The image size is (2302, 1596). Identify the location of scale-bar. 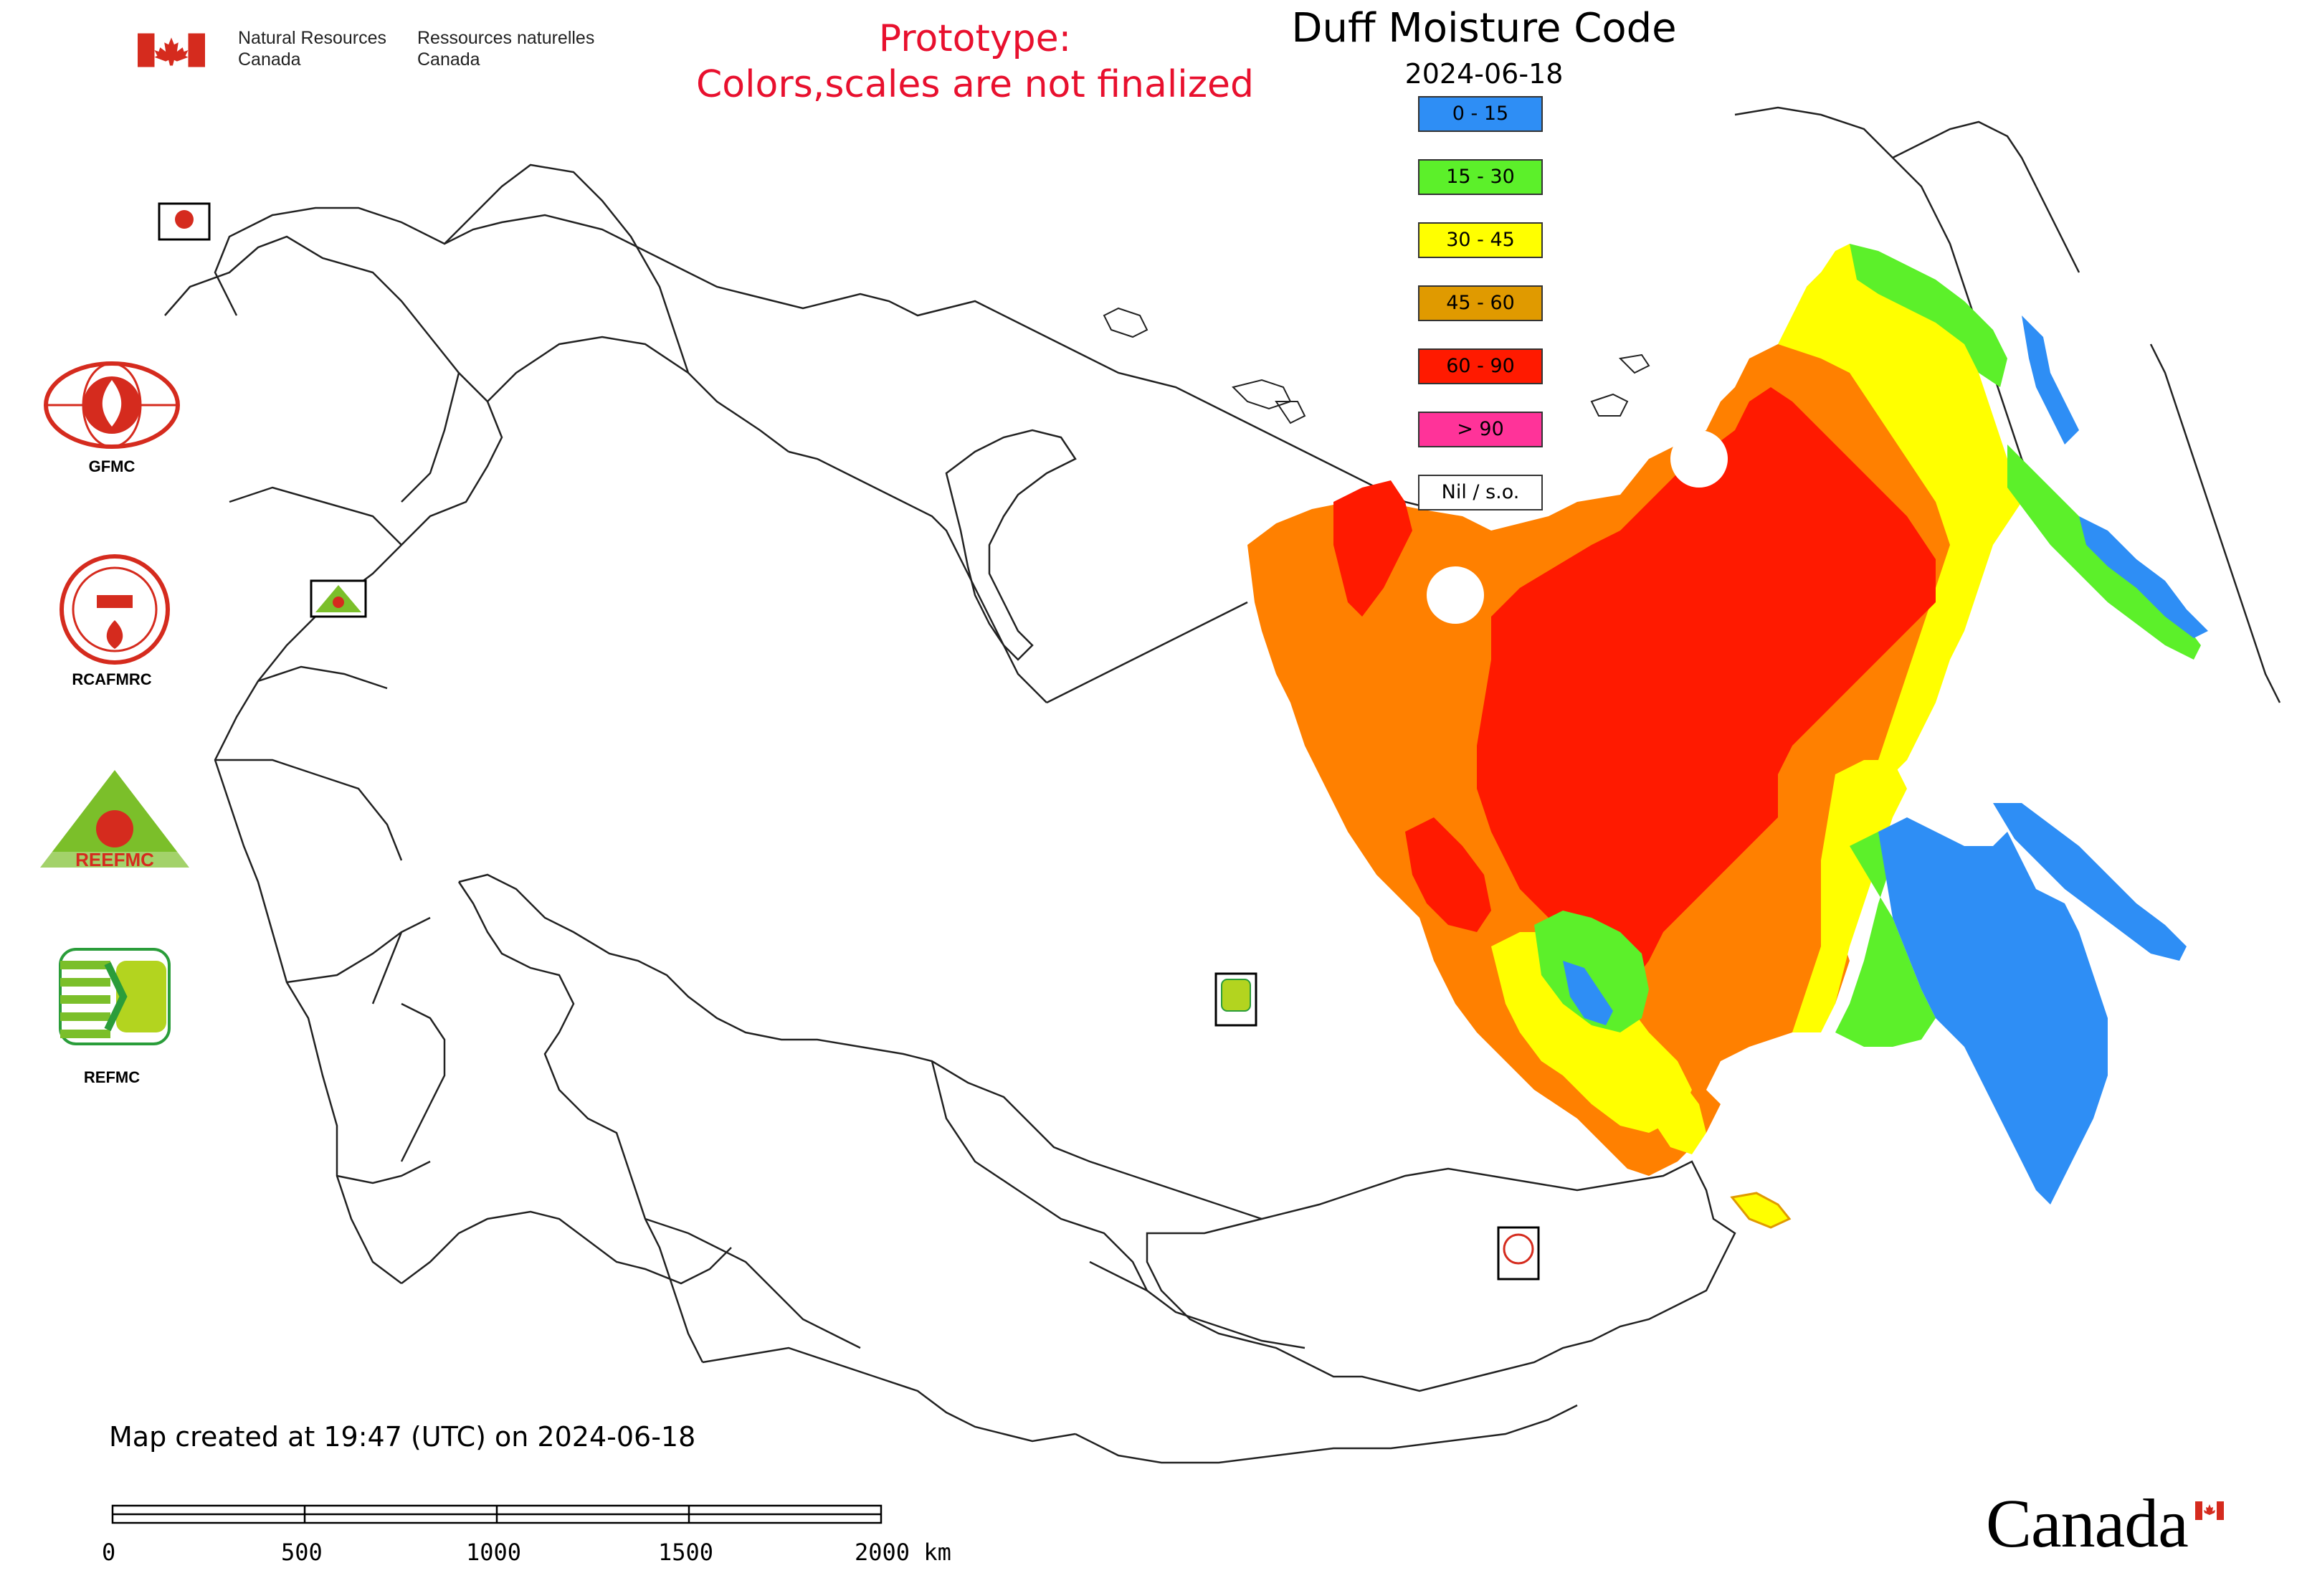
(497, 1514).